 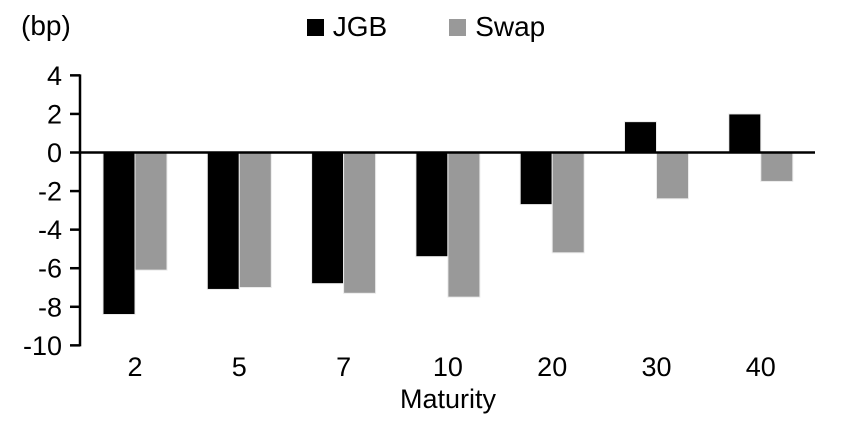 I want to click on x-tick-label-40: 40, so click(x=761, y=367).